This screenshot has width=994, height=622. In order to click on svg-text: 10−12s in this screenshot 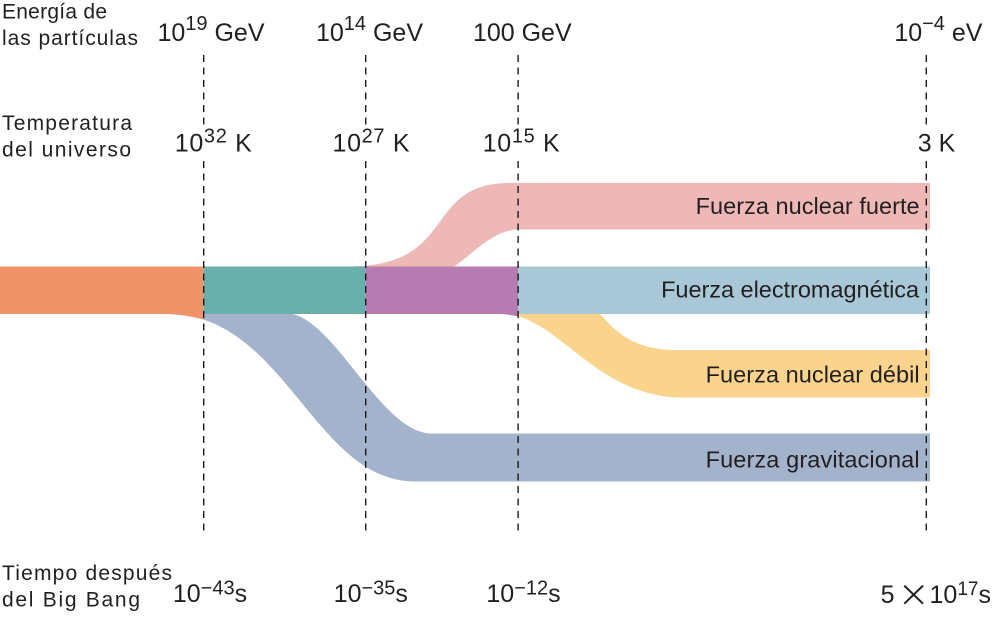, I will do `click(523, 593)`.